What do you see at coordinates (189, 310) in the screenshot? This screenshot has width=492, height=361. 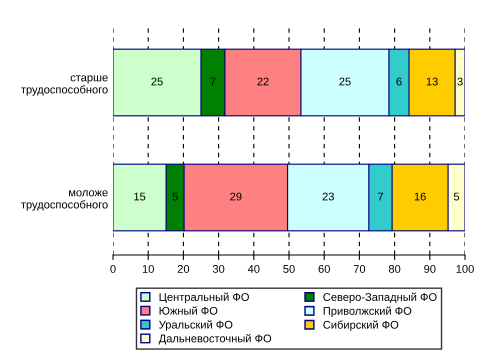 I see `legend-label: Южный ФО` at bounding box center [189, 310].